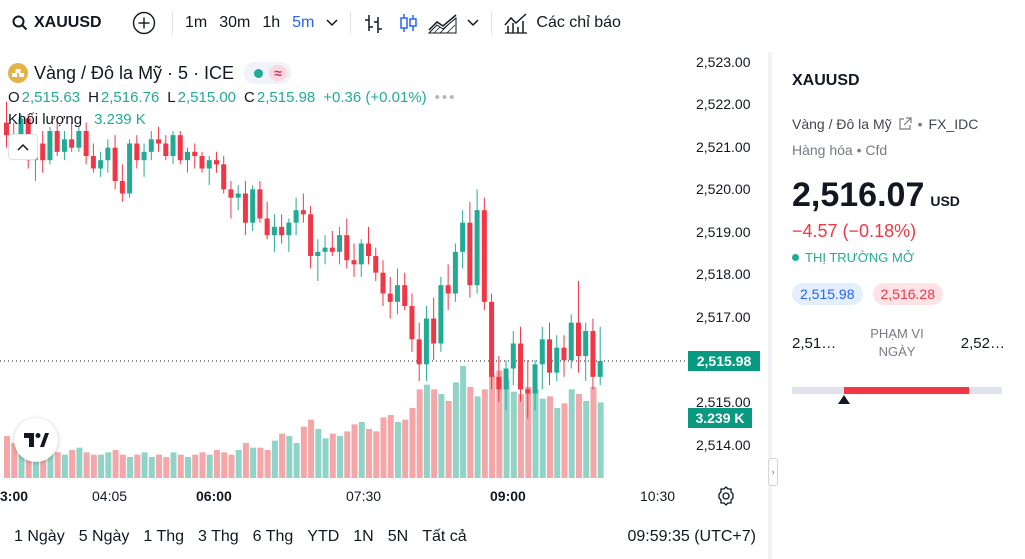 This screenshot has width=1025, height=559. I want to click on current-price-badge: 2,515.98, so click(724, 361).